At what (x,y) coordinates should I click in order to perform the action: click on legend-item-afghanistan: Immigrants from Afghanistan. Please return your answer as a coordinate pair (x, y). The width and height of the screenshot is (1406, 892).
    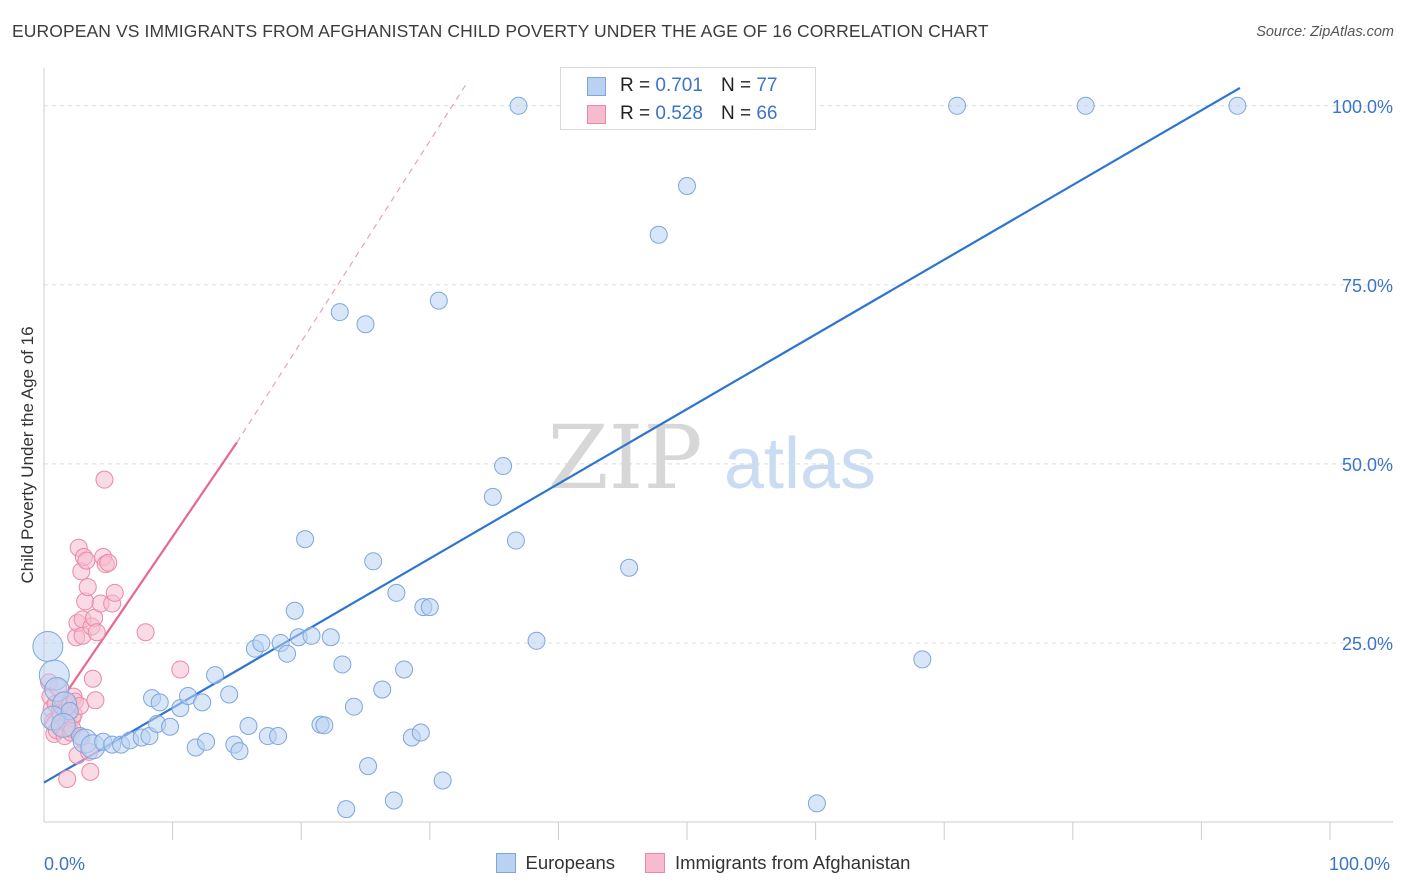
    Looking at the image, I should click on (777, 863).